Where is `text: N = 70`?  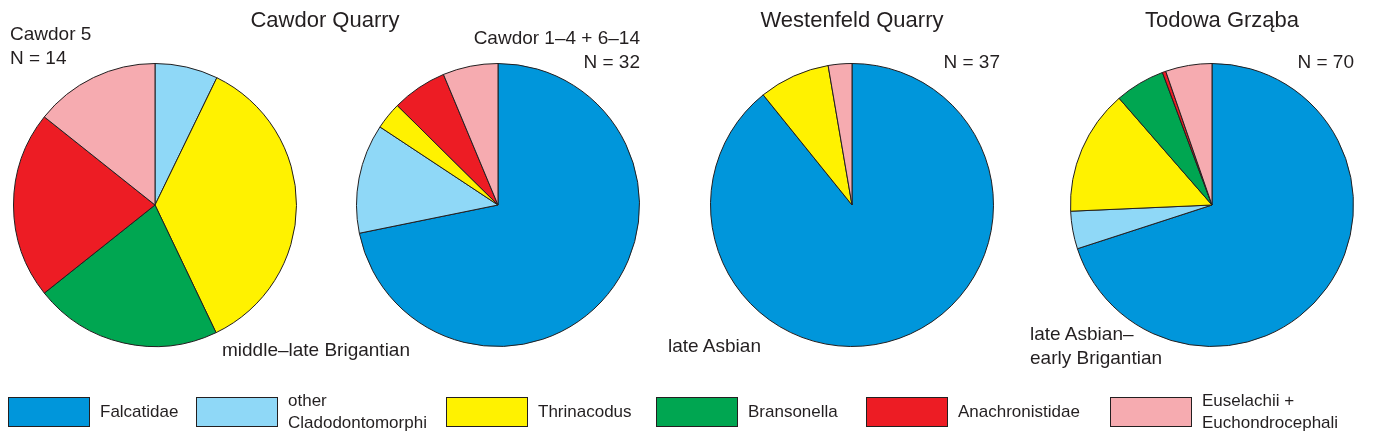
text: N = 70 is located at coordinates (1325, 62).